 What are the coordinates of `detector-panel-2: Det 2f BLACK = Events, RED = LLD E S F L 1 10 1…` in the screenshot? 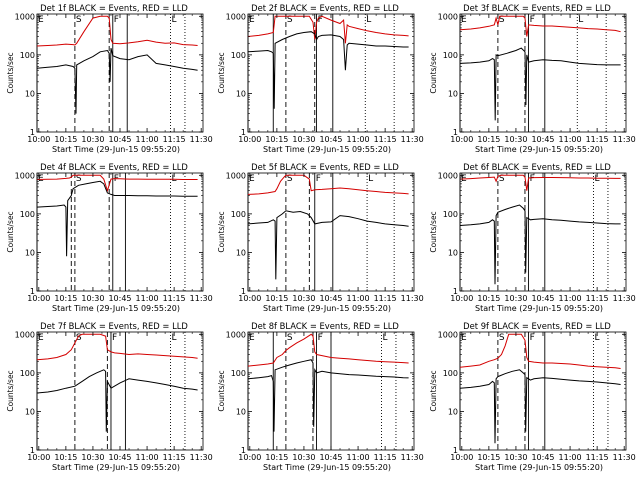 It's located at (320, 78).